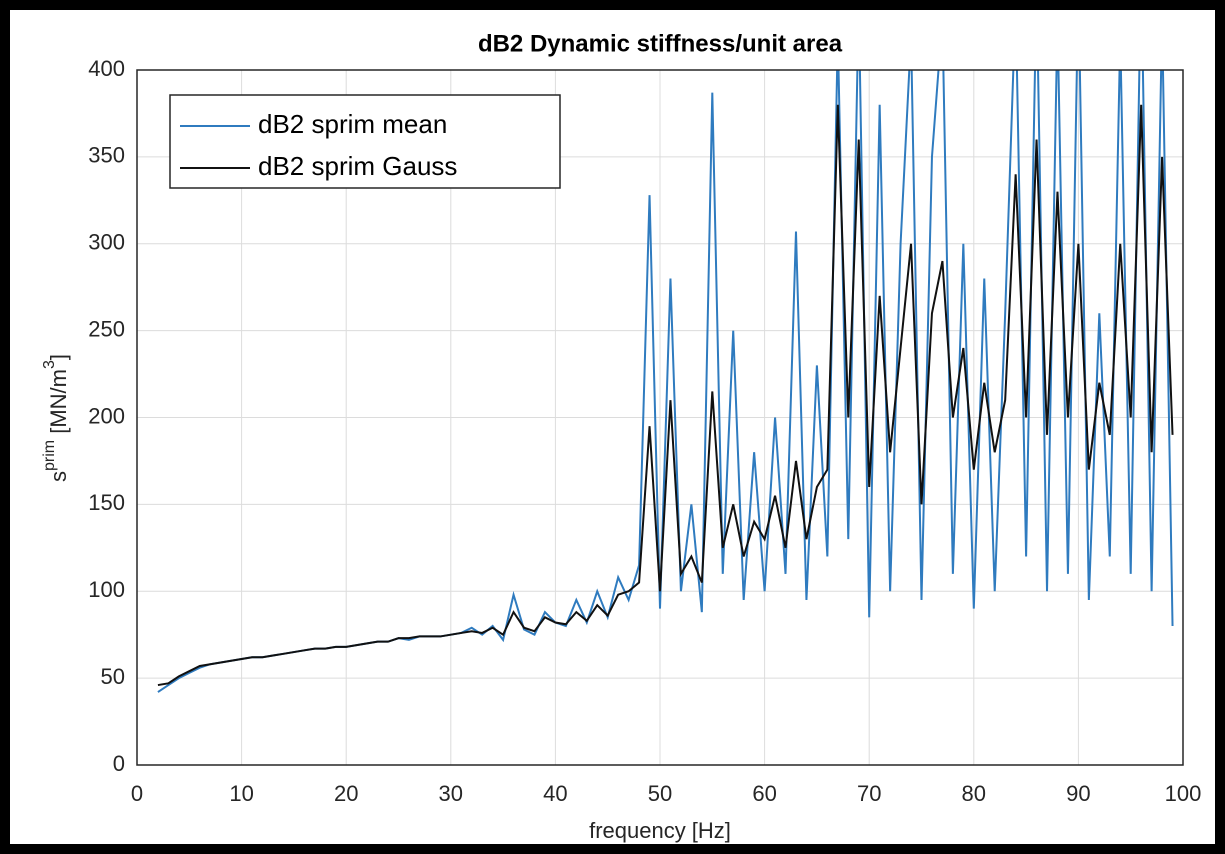 The width and height of the screenshot is (1225, 854). Describe the element at coordinates (106, 242) in the screenshot. I see `y-tick-label: 300` at that location.